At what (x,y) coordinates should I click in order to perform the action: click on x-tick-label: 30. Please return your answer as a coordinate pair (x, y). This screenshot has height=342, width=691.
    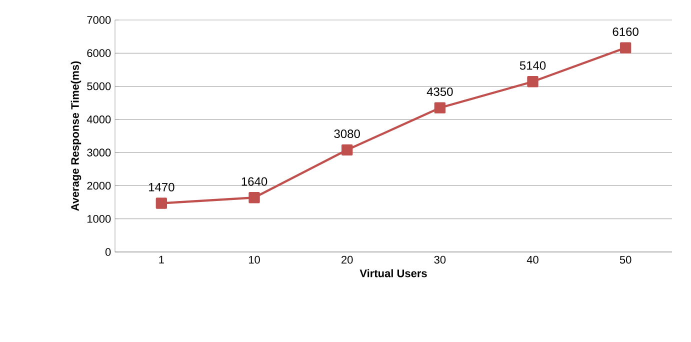
    Looking at the image, I should click on (440, 260).